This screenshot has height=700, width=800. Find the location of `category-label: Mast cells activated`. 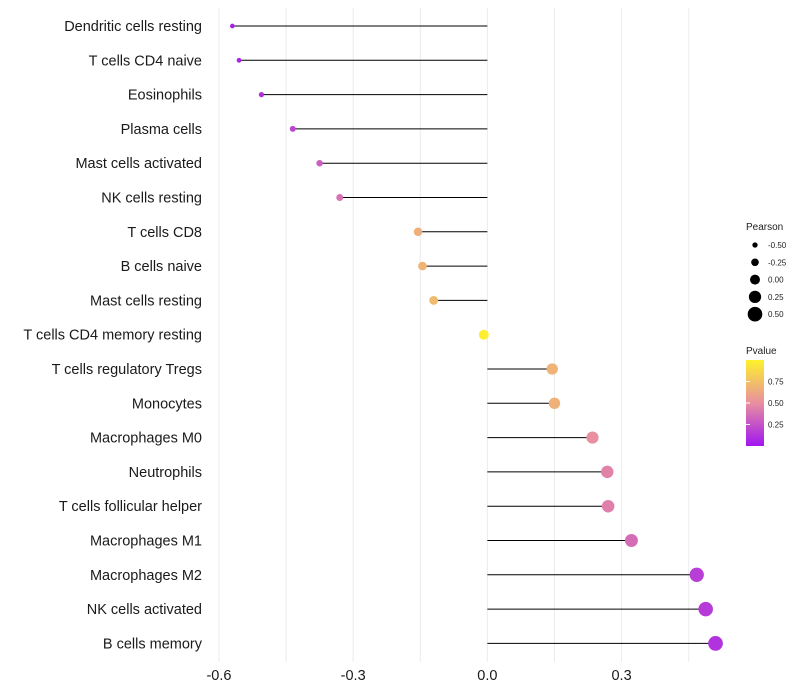

category-label: Mast cells activated is located at coordinates (138, 164).